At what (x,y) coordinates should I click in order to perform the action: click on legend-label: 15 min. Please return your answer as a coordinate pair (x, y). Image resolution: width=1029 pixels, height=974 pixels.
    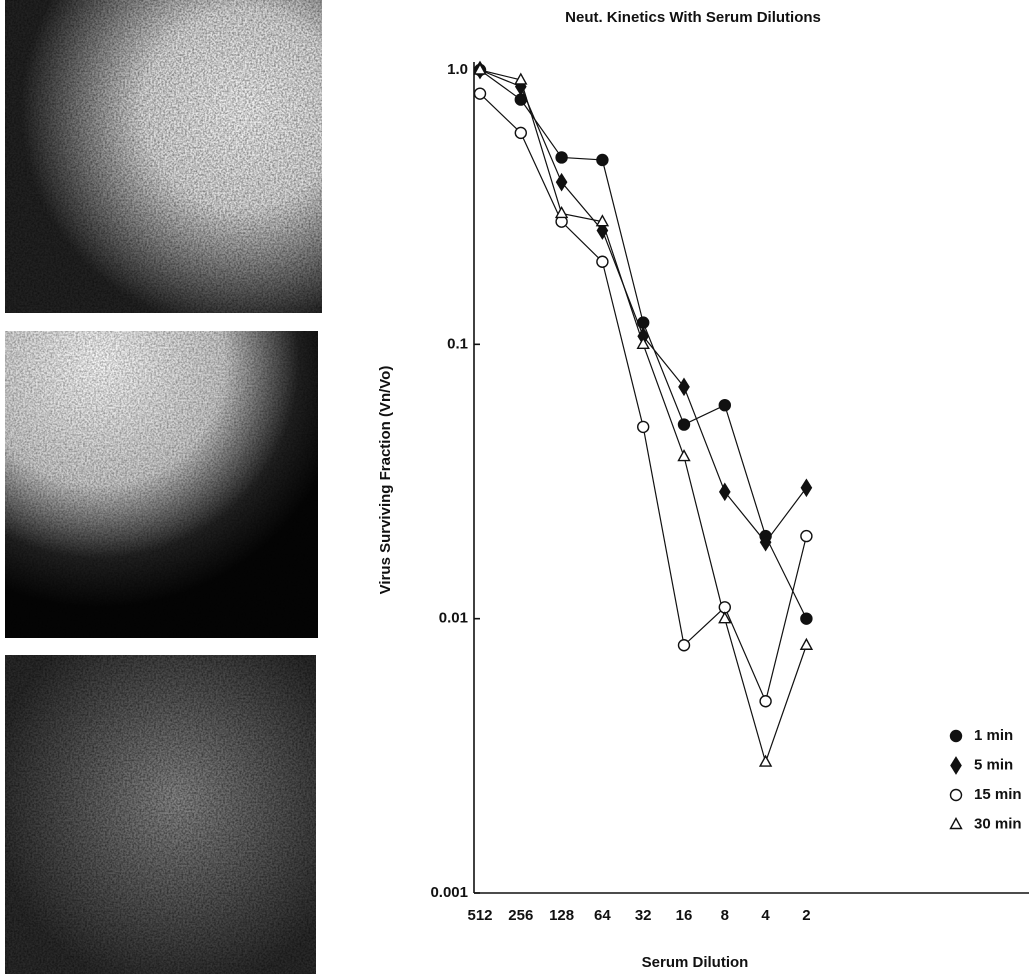
    Looking at the image, I should click on (998, 794).